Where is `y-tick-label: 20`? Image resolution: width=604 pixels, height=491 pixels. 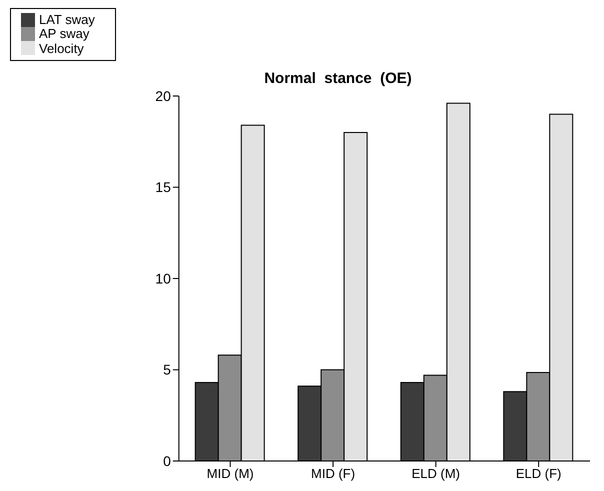
y-tick-label: 20 is located at coordinates (163, 96).